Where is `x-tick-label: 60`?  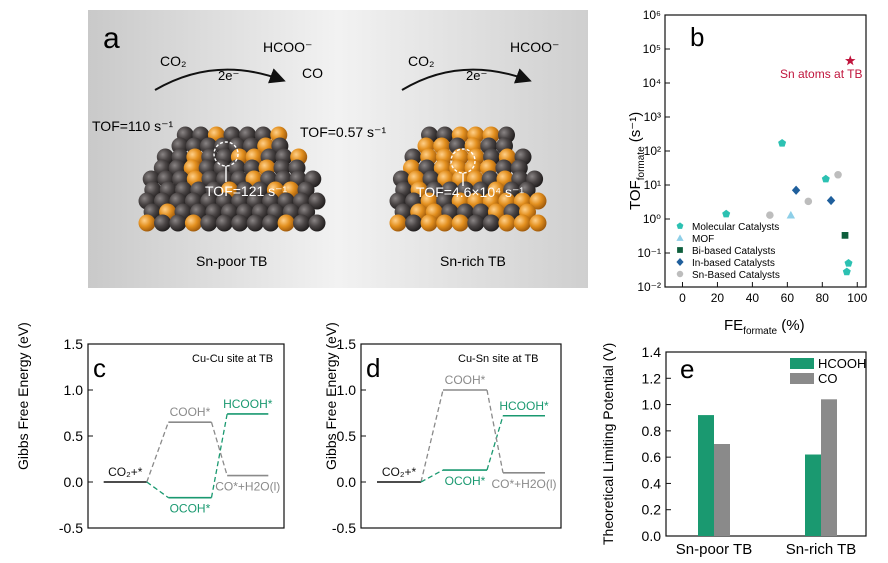
x-tick-label: 60 is located at coordinates (788, 298).